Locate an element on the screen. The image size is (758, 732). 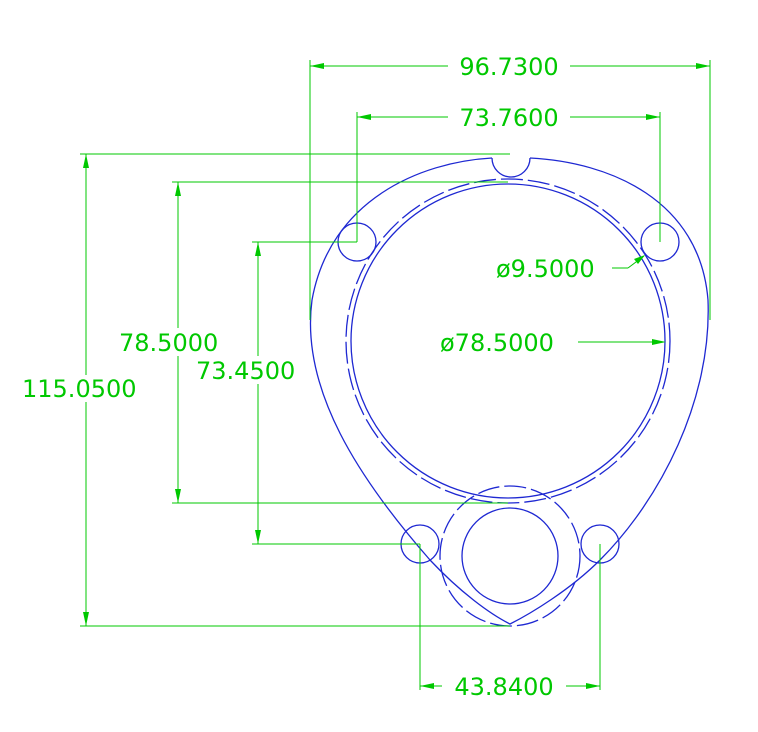
bore-height-label: 78.5000 is located at coordinates (168, 343).